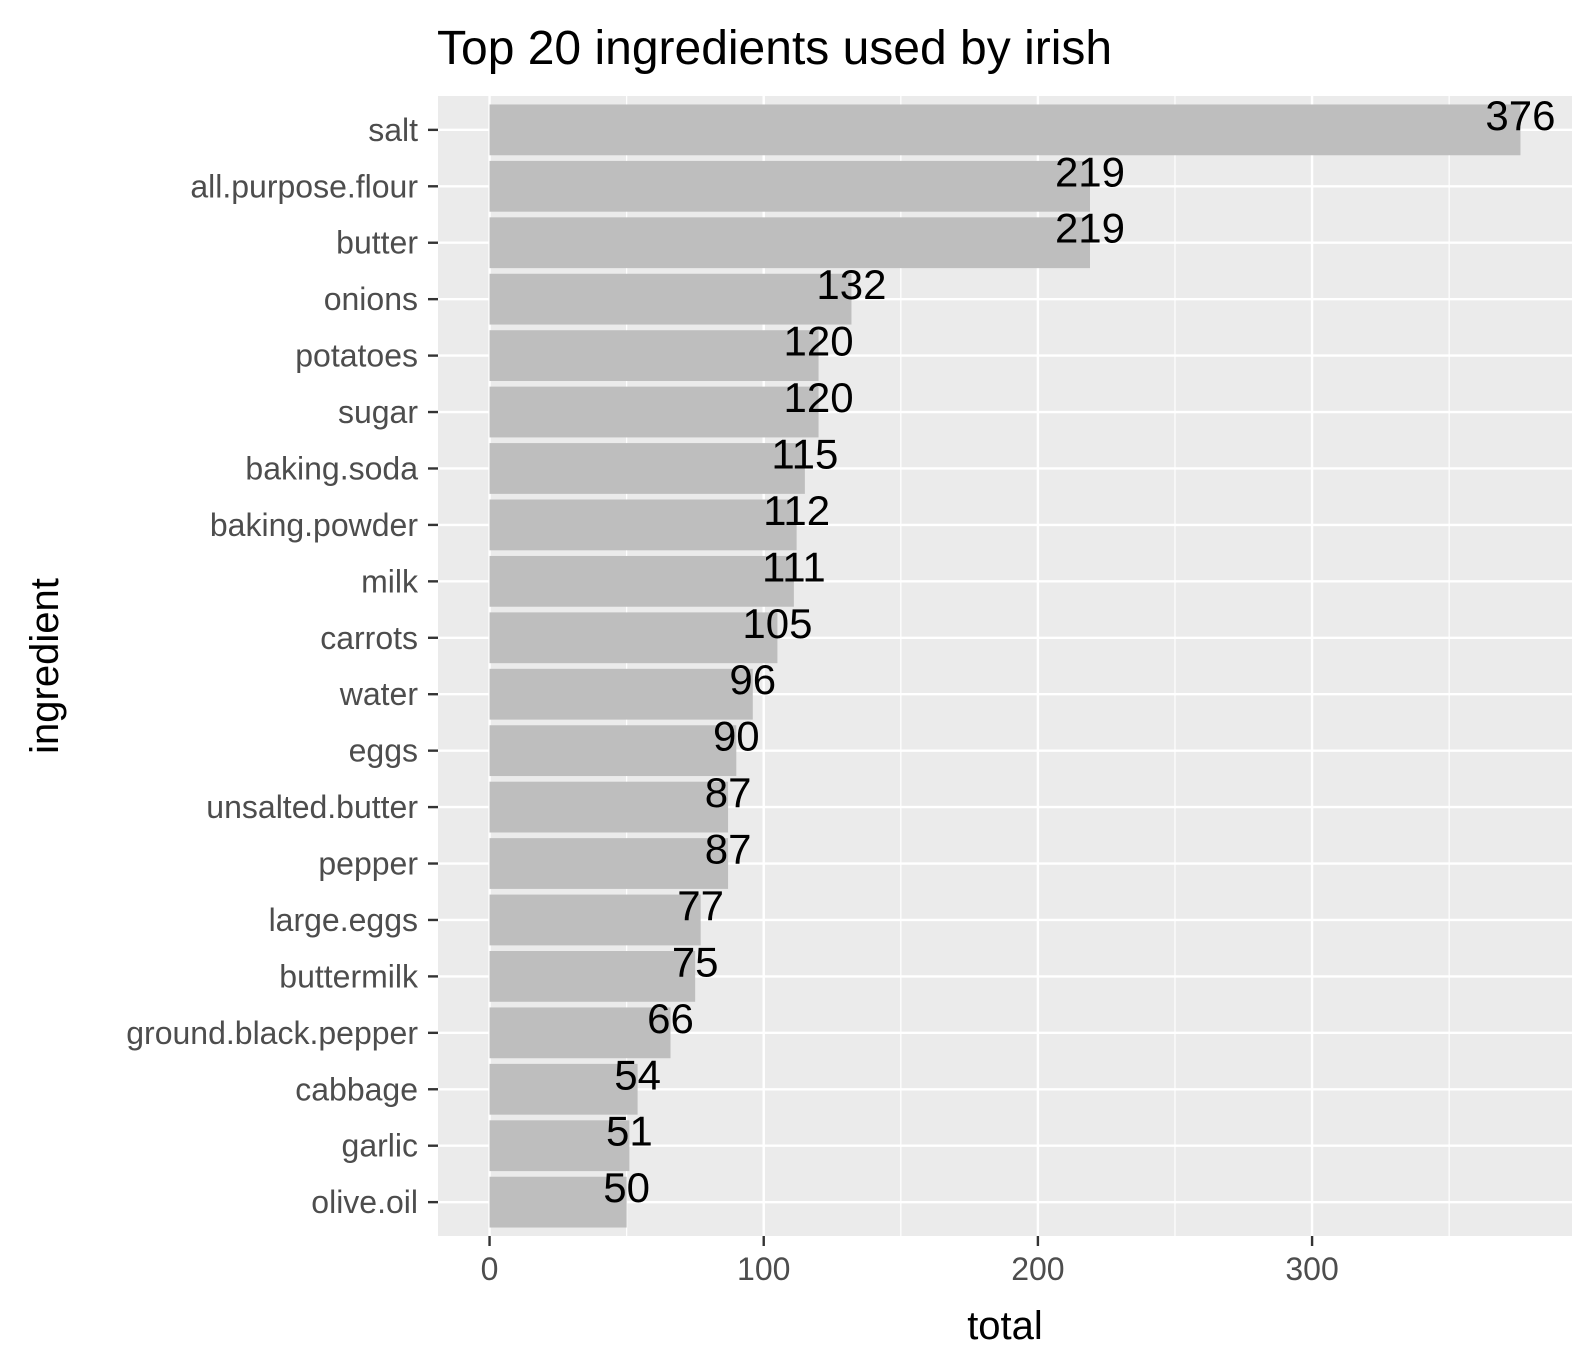 The width and height of the screenshot is (1590, 1368). What do you see at coordinates (356, 1089) in the screenshot?
I see `y-tick-label-cabbage: cabbage` at bounding box center [356, 1089].